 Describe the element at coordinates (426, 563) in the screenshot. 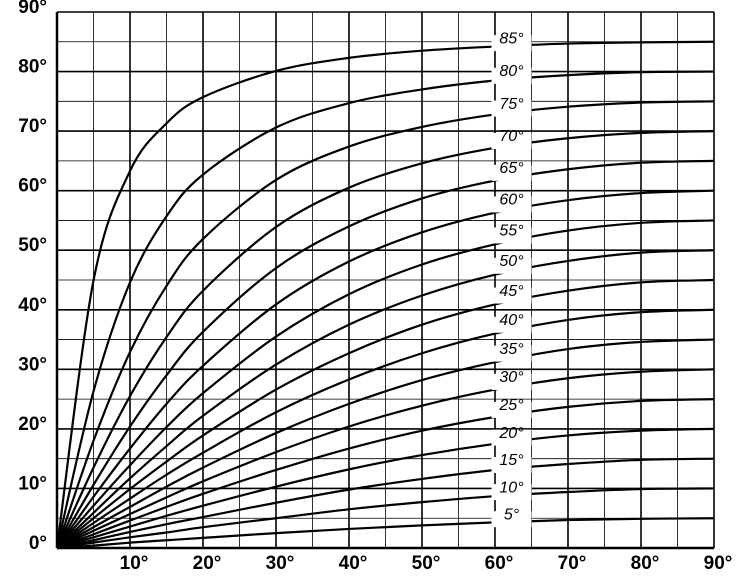

I see `x-tick-label: 50°` at that location.